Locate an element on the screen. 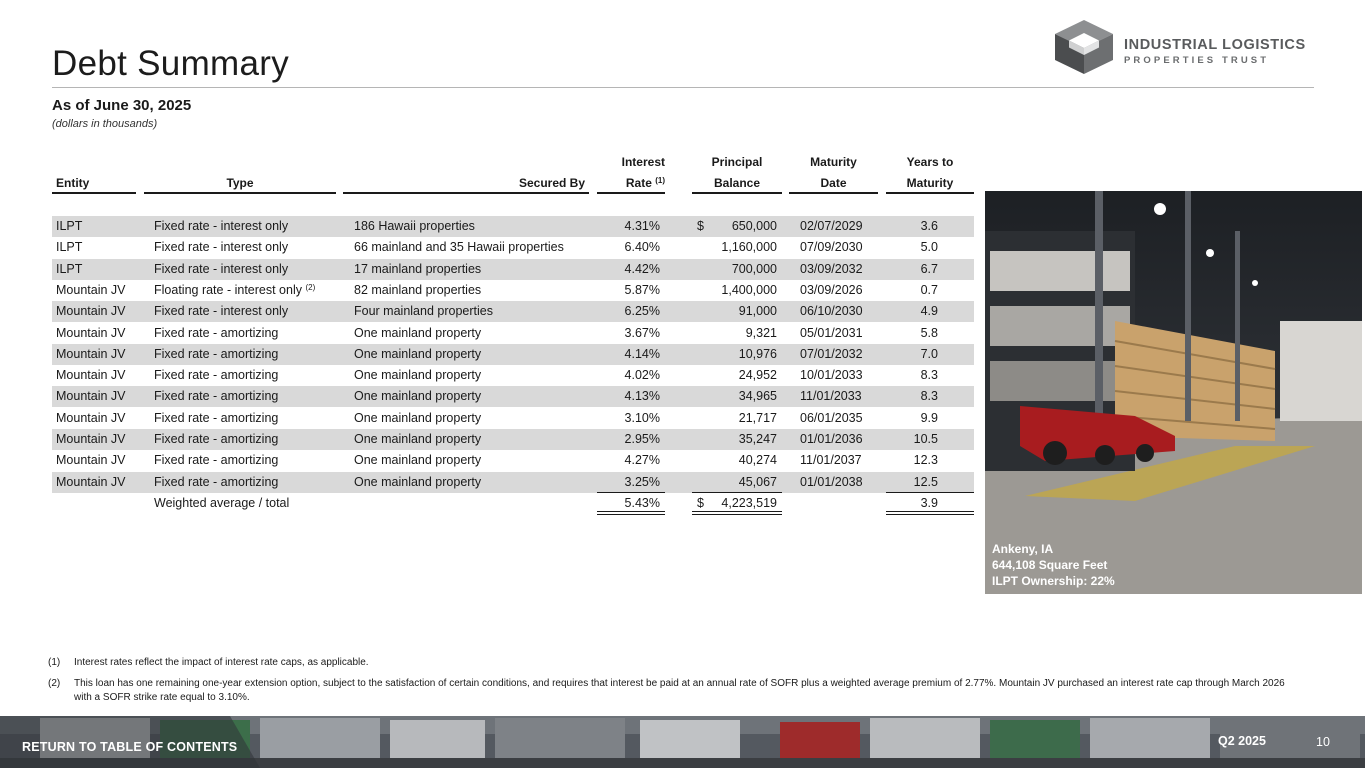  warehouse-photo-image is located at coordinates (1173, 392).